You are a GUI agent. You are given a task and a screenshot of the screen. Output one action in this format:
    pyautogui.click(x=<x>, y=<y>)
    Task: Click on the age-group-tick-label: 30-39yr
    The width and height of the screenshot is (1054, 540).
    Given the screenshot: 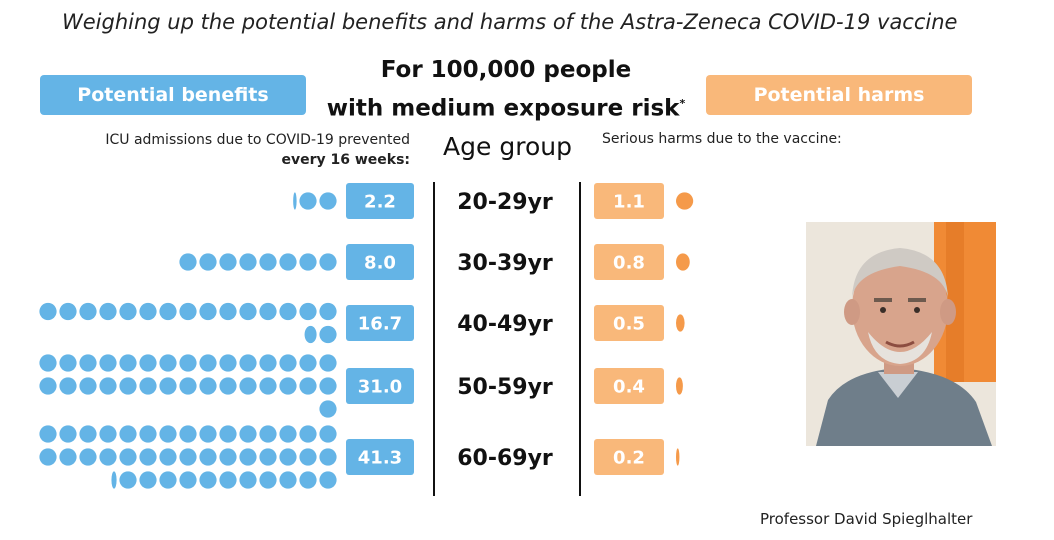 What is the action you would take?
    pyautogui.click(x=505, y=263)
    